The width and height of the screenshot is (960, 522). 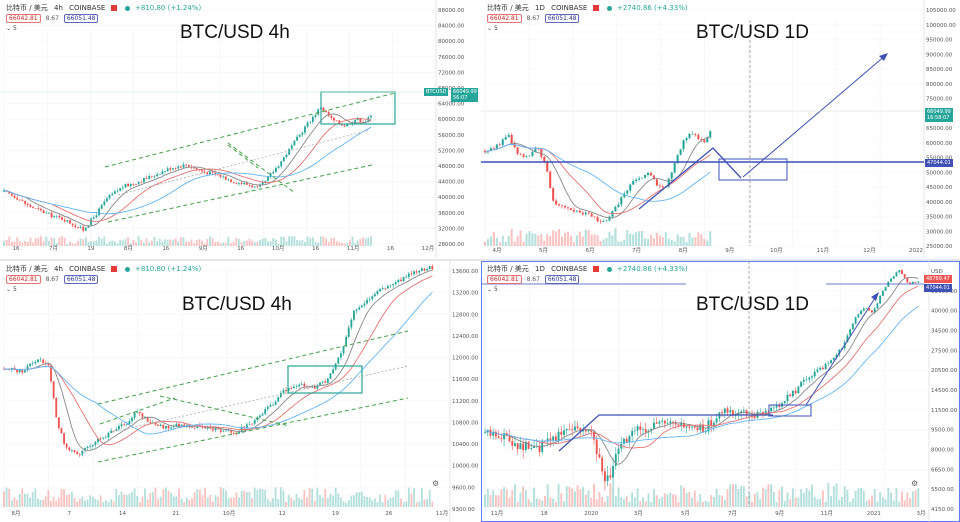 What do you see at coordinates (451, 105) in the screenshot?
I see `y-tick-label: 64000.00` at bounding box center [451, 105].